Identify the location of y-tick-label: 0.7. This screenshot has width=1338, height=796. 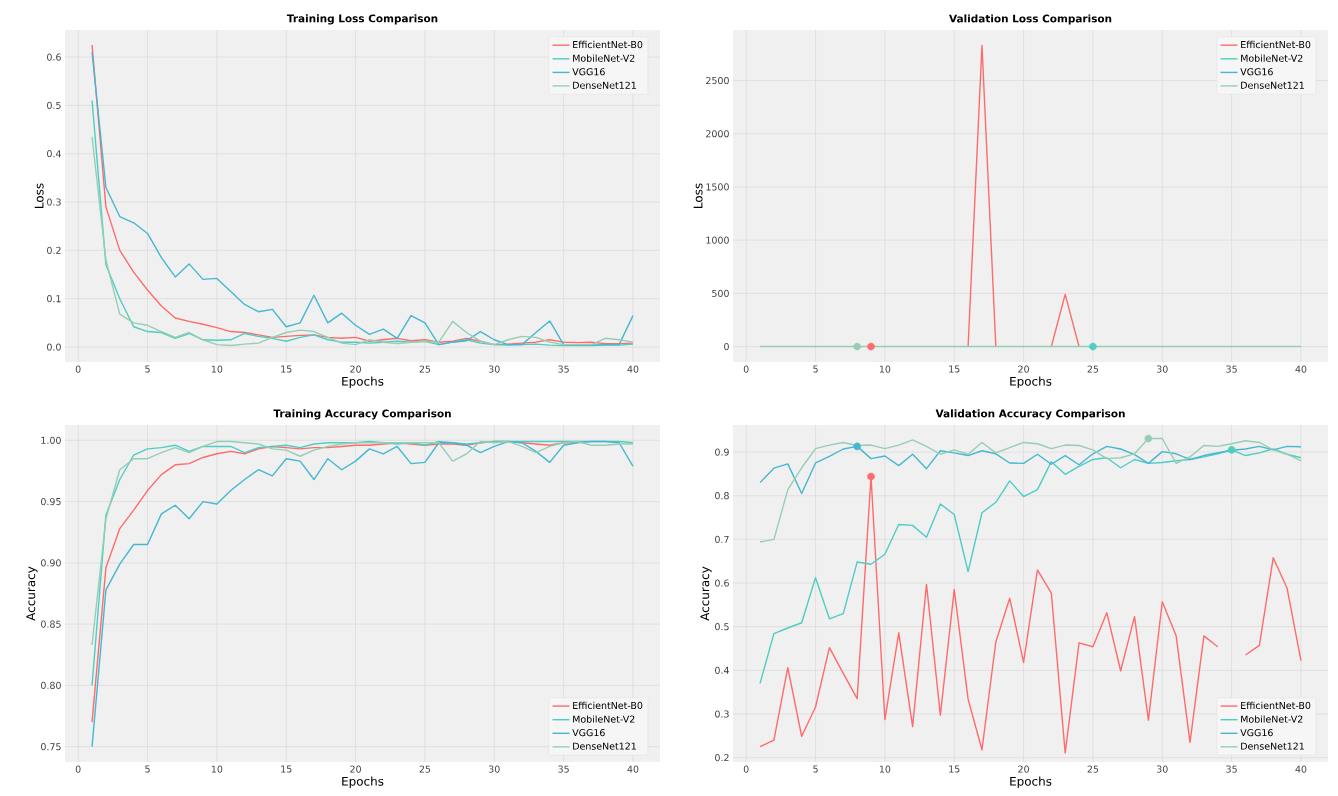
(722, 539).